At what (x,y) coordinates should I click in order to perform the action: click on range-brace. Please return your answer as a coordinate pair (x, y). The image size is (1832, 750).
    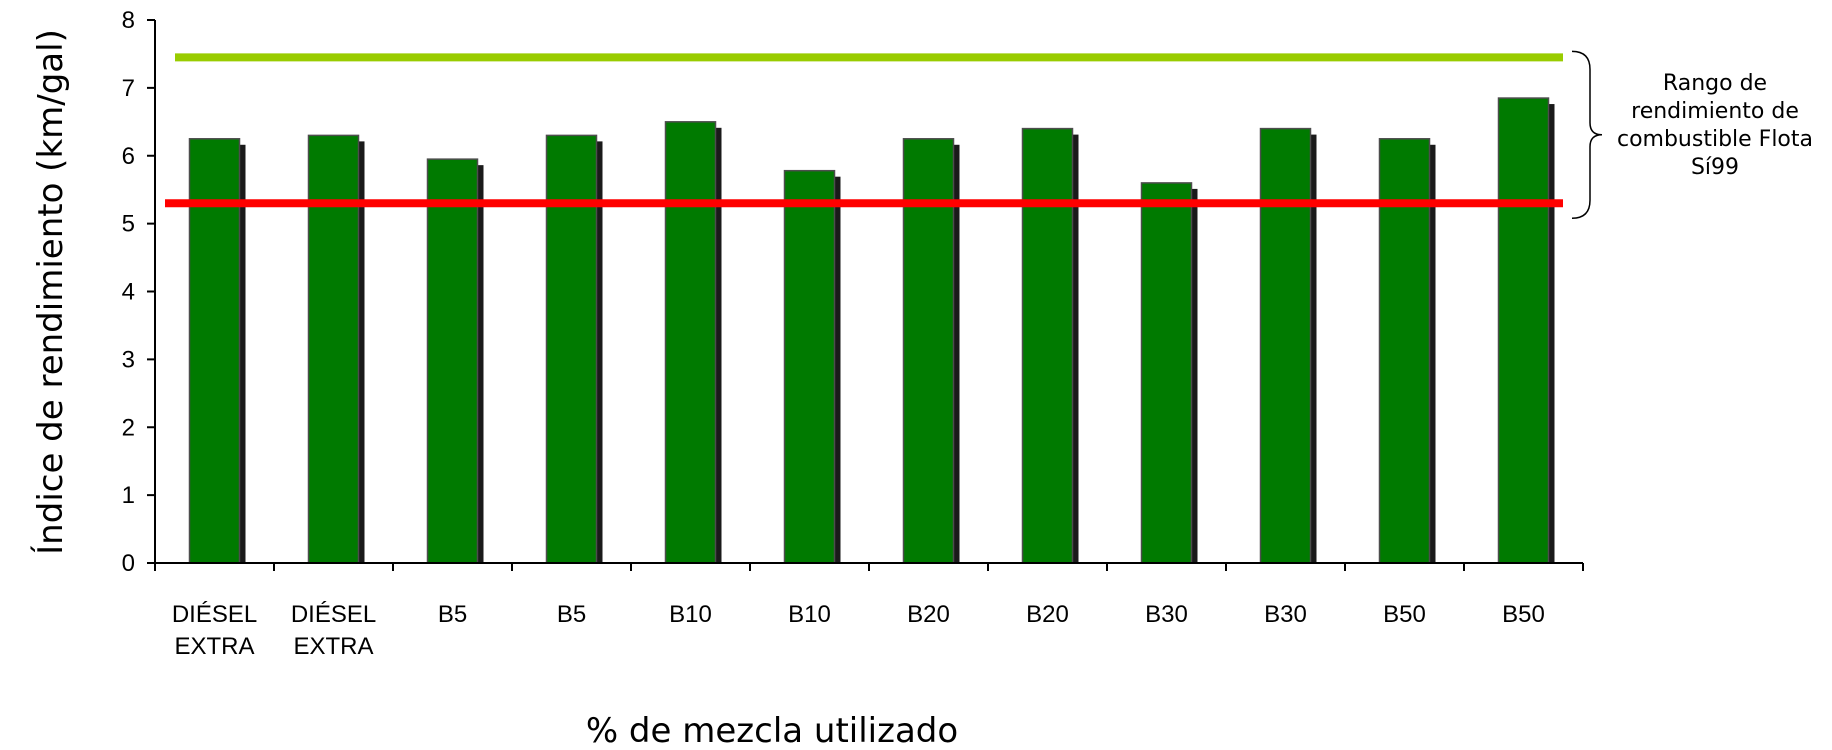
    Looking at the image, I should click on (1587, 135).